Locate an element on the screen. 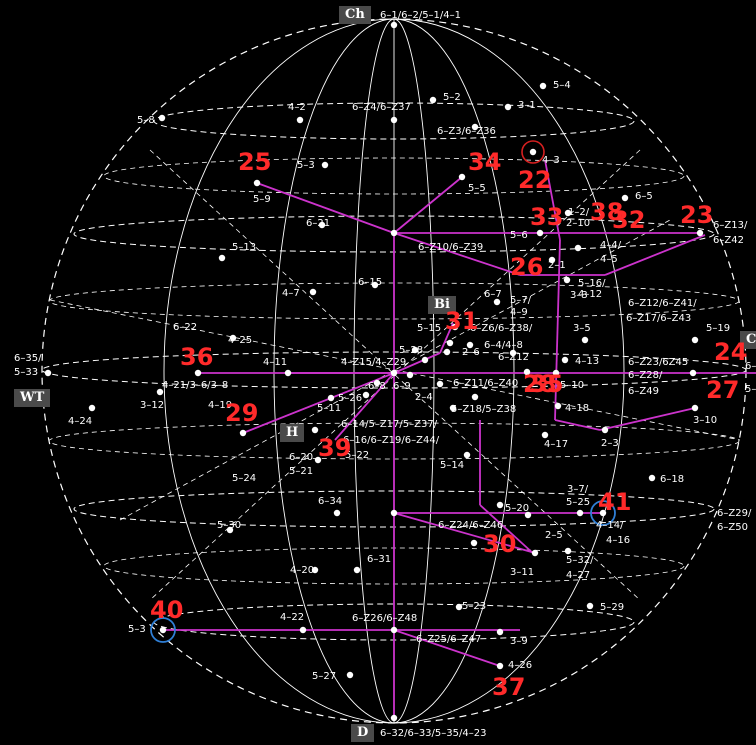 The image size is (756, 745). node-label: 2–6 is located at coordinates (471, 352).